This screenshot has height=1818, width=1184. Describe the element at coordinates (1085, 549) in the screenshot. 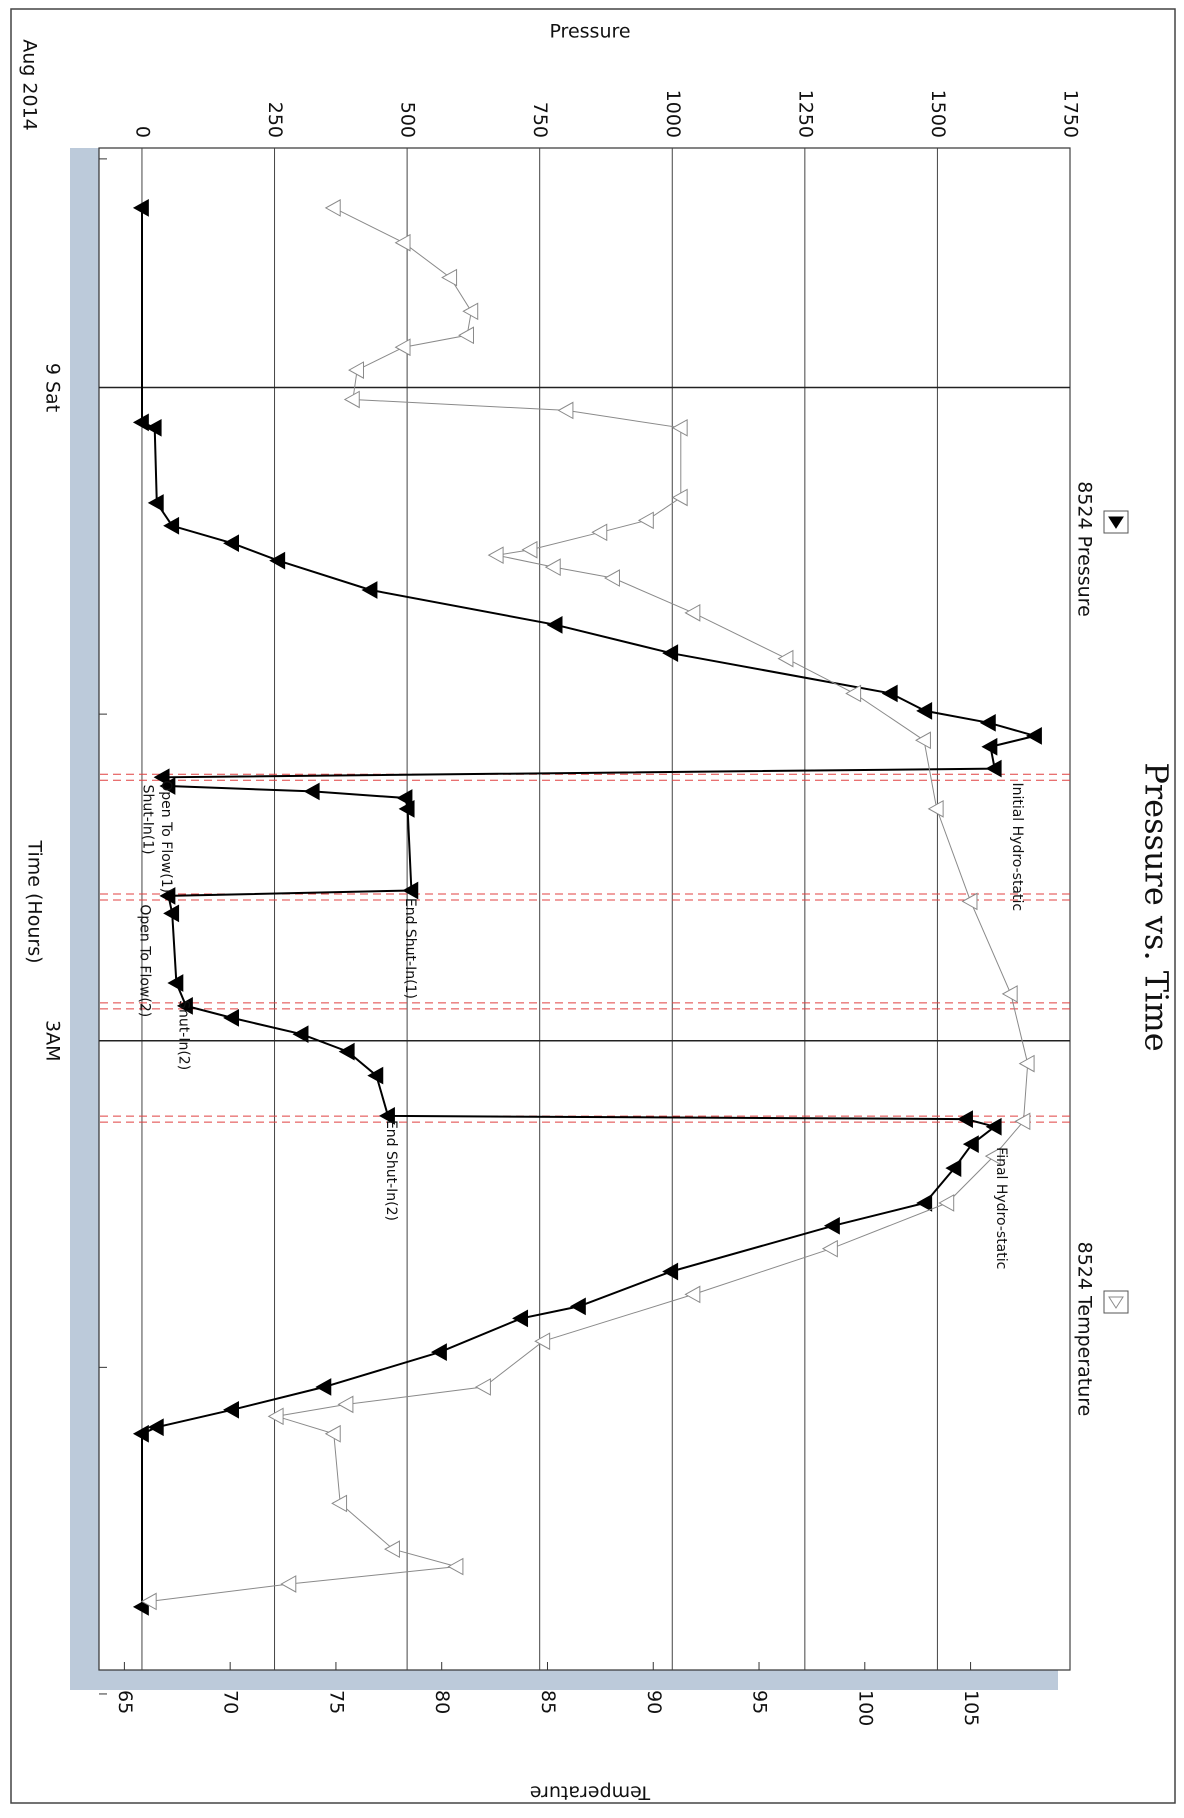

I see `legend-label: 8524 Pressure` at that location.